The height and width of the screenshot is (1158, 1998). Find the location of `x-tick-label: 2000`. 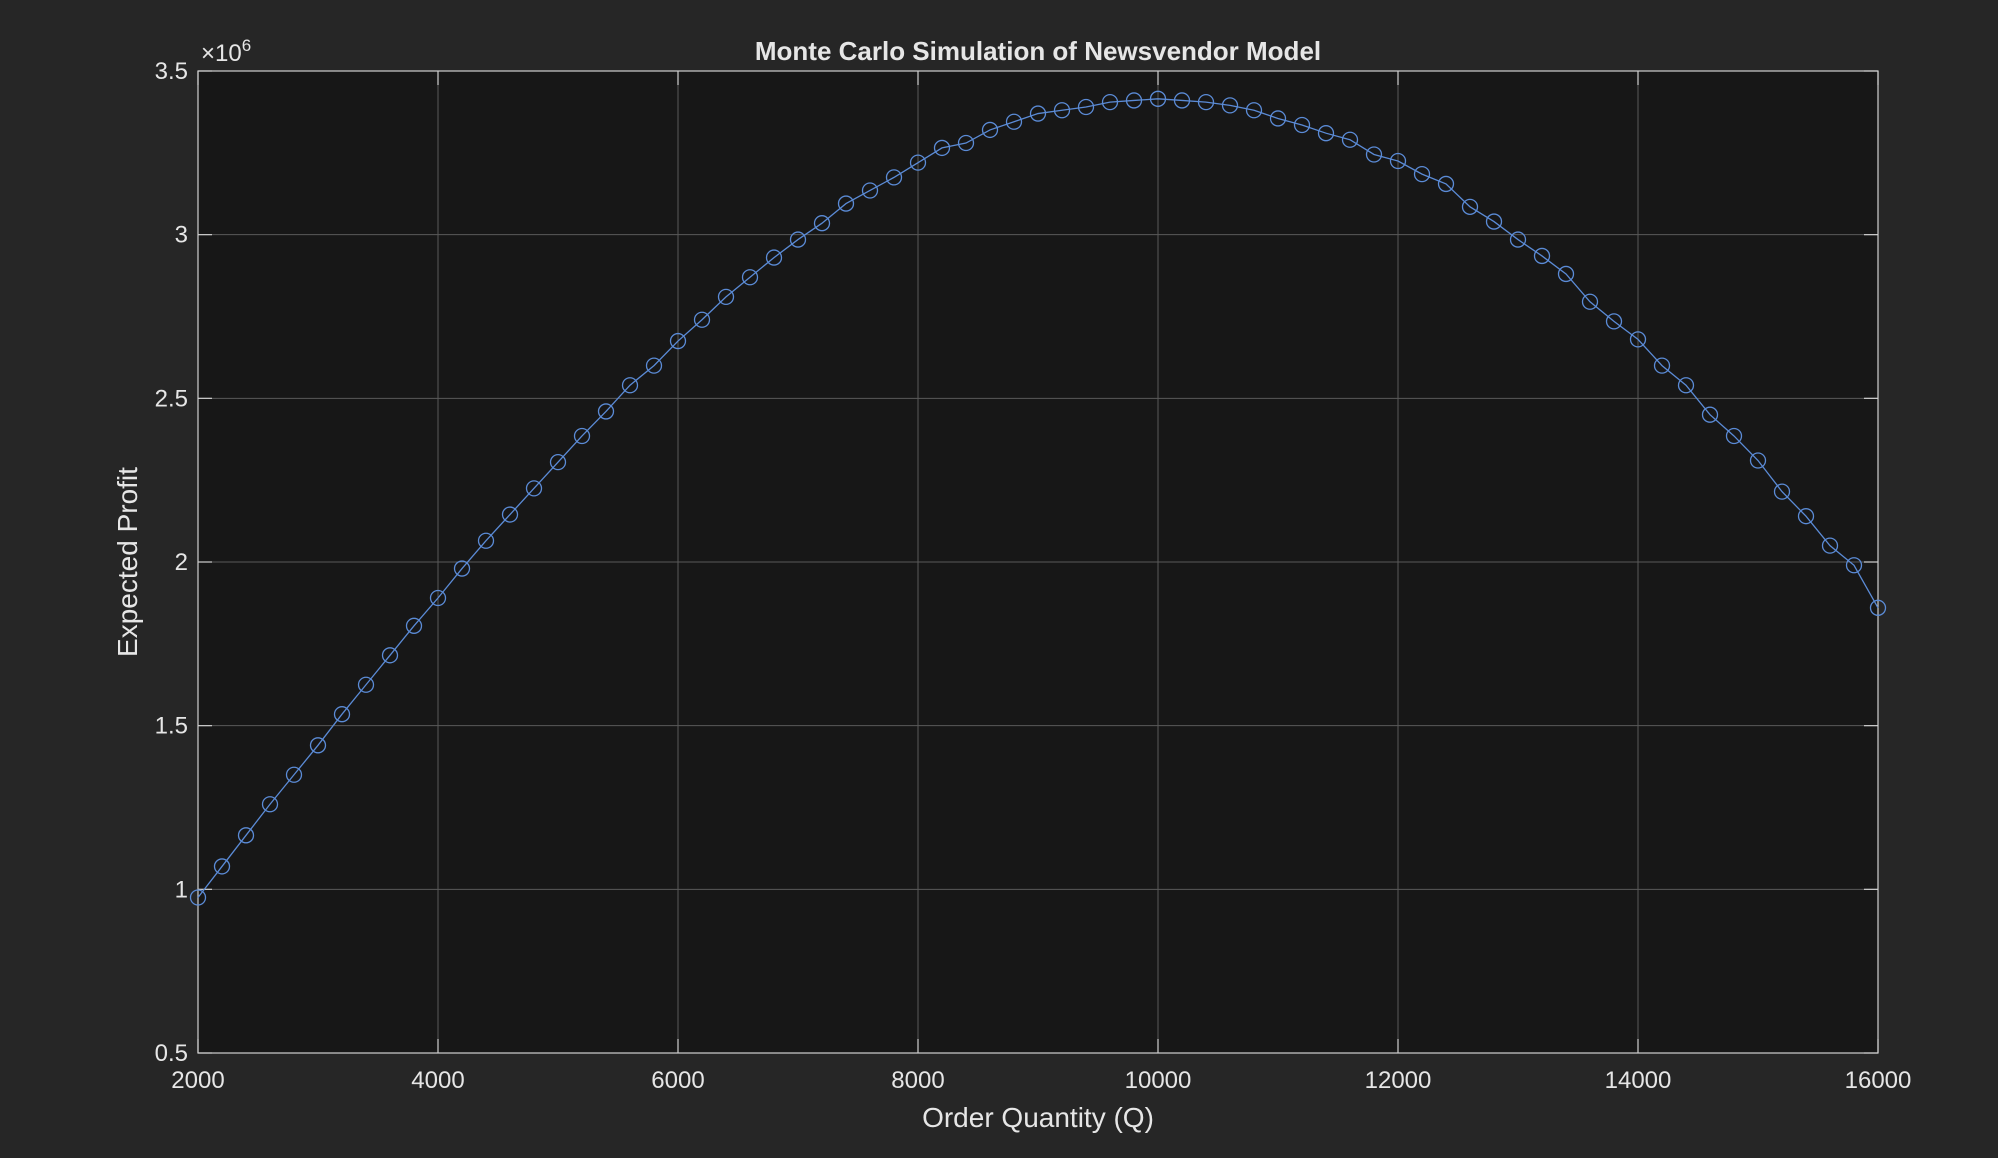

x-tick-label: 2000 is located at coordinates (197, 1080).